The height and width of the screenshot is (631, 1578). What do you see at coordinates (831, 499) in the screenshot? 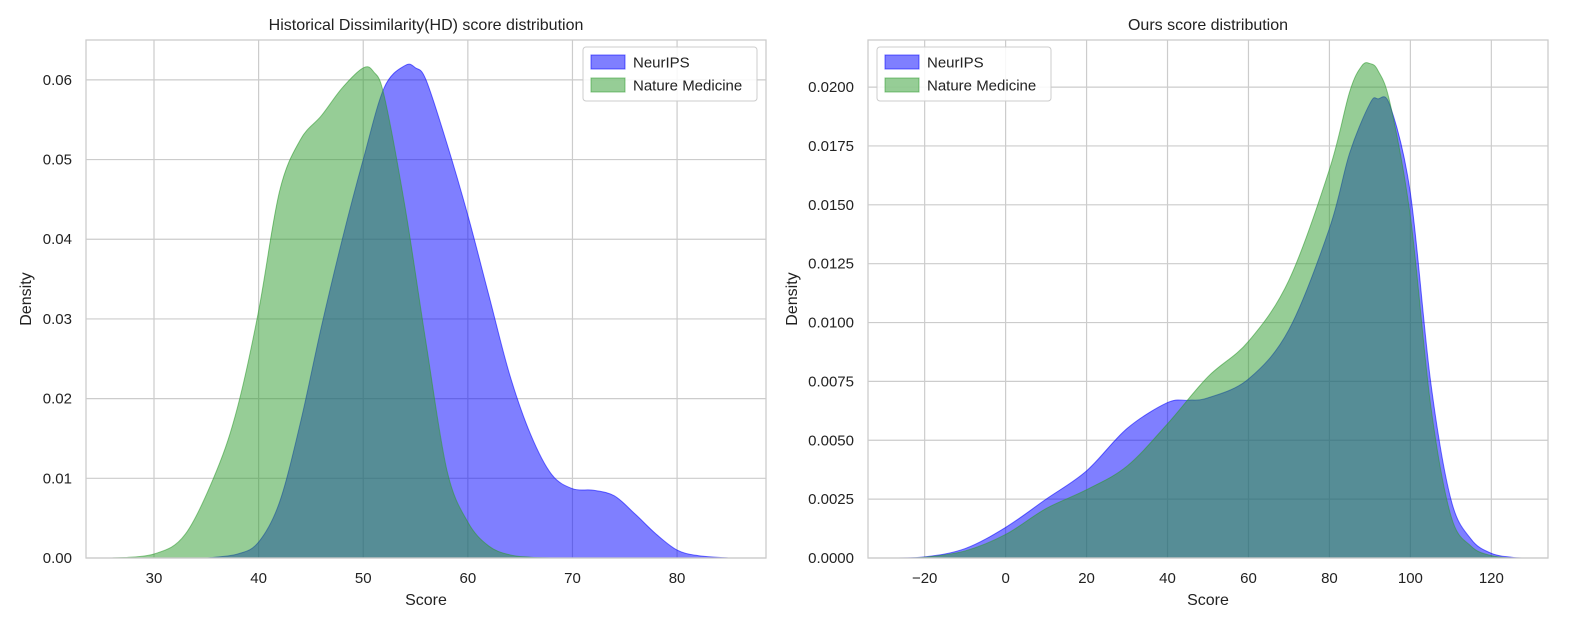
I see `y-tick-label: 0.0025` at bounding box center [831, 499].